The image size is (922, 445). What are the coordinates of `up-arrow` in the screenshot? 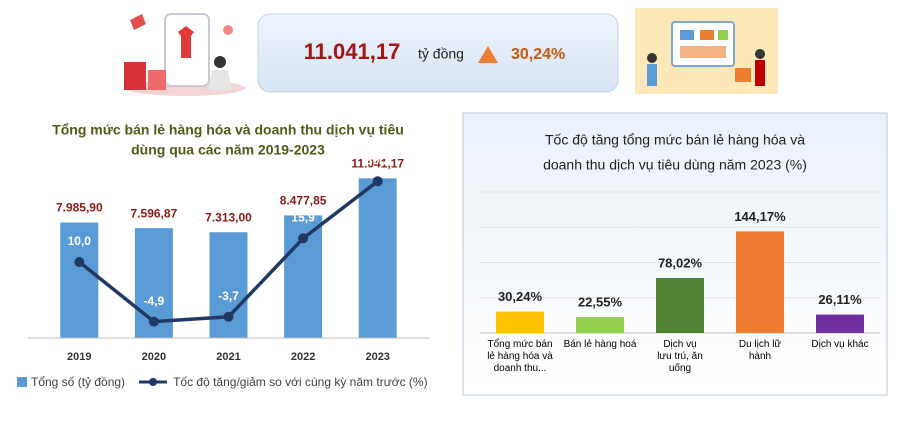 It's located at (488, 54).